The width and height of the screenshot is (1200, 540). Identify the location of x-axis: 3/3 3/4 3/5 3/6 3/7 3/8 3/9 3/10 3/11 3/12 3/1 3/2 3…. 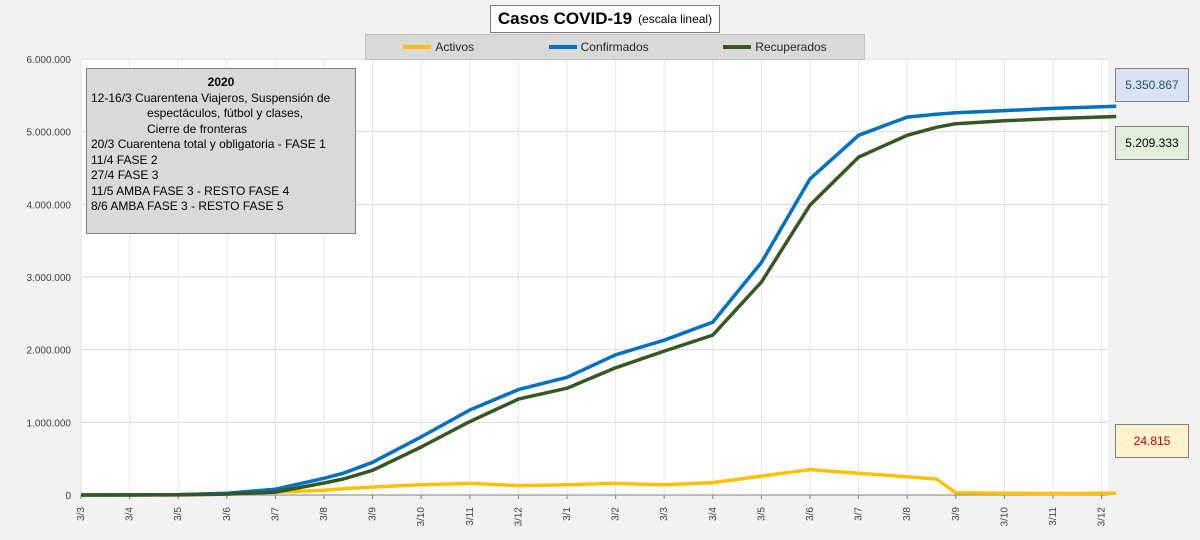
(592, 510).